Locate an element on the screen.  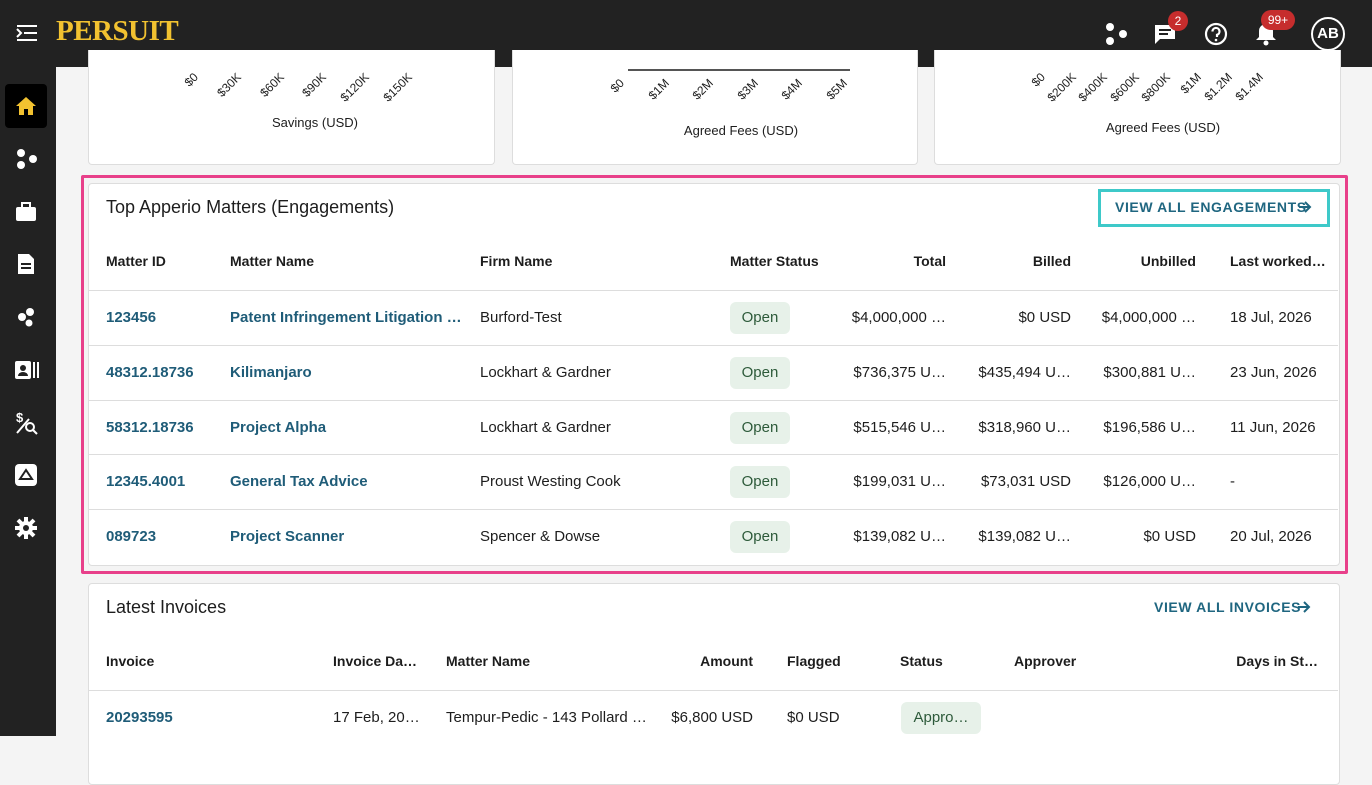
table-link: 12345.4001 is located at coordinates (146, 482).